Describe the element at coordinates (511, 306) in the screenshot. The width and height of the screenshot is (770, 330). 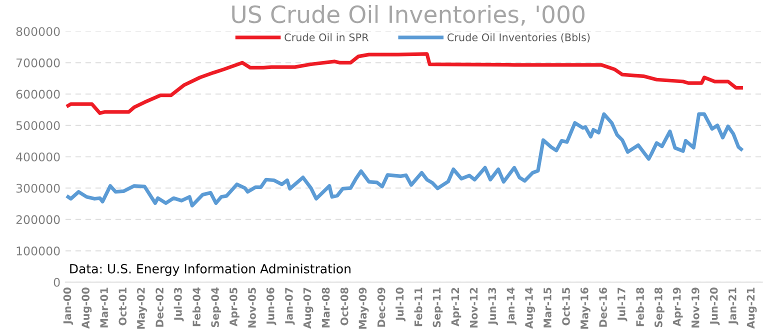
I see `x-tick-label: Jan-14` at that location.